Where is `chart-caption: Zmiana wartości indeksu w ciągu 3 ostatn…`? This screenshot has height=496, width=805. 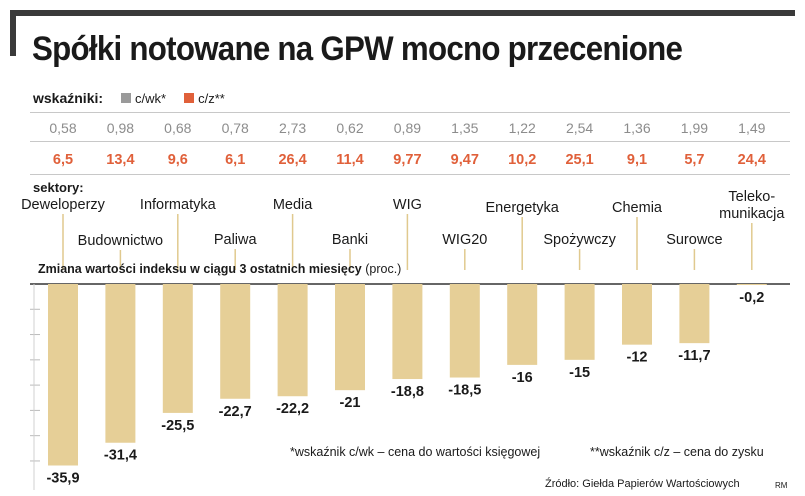
chart-caption: Zmiana wartości indeksu w ciągu 3 ostatn… is located at coordinates (219, 269).